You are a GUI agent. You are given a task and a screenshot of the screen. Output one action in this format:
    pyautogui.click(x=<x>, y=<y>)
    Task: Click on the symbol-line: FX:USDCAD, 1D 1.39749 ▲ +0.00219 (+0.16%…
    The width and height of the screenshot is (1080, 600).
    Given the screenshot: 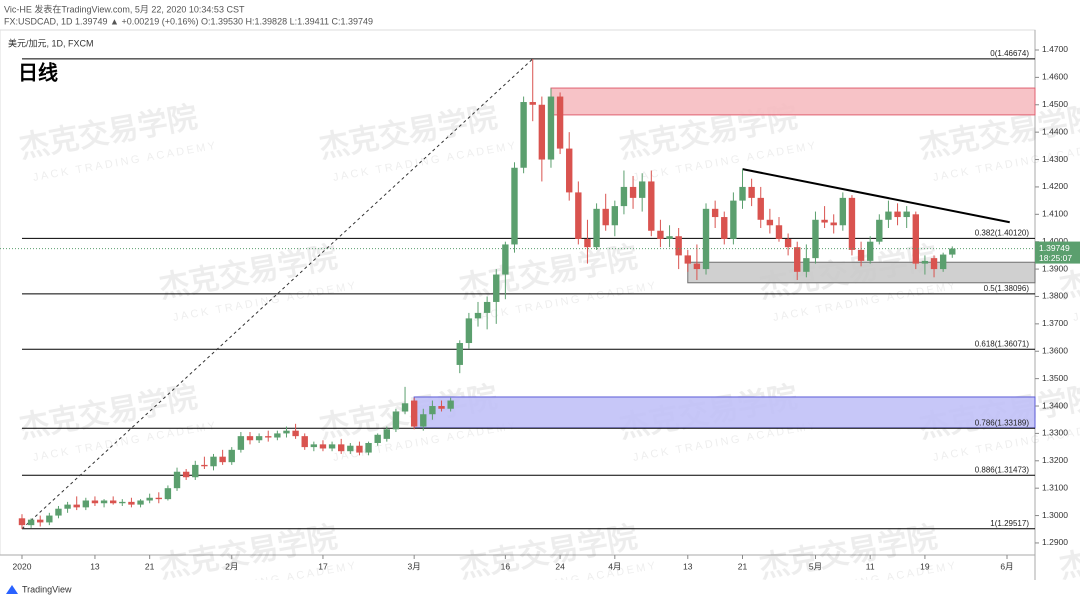 What is the action you would take?
    pyautogui.click(x=188, y=21)
    